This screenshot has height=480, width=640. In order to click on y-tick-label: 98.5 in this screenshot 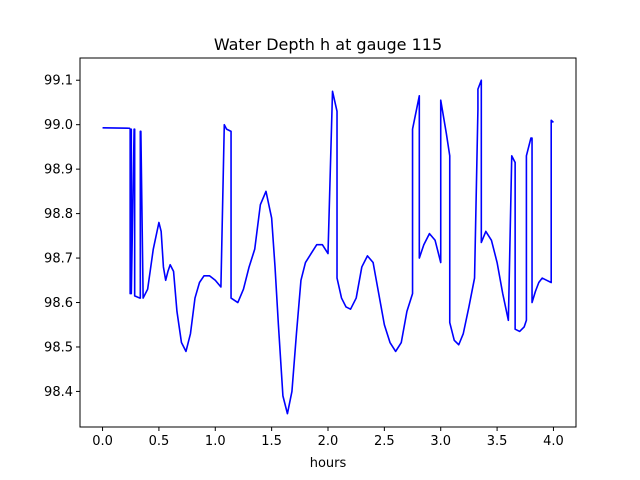, I will do `click(58, 347)`.